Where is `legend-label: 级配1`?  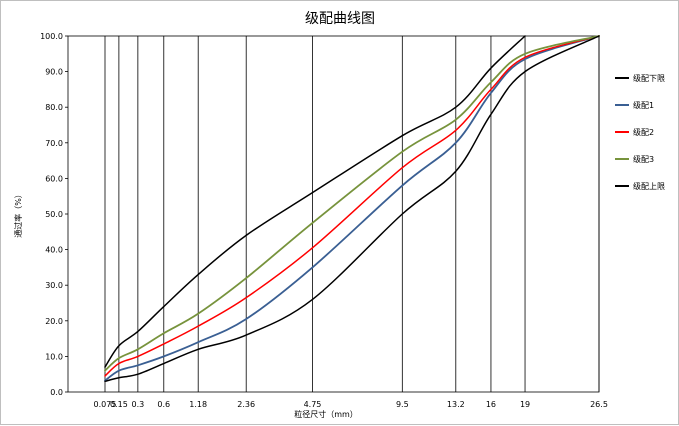
legend-label: 级配1 is located at coordinates (643, 105).